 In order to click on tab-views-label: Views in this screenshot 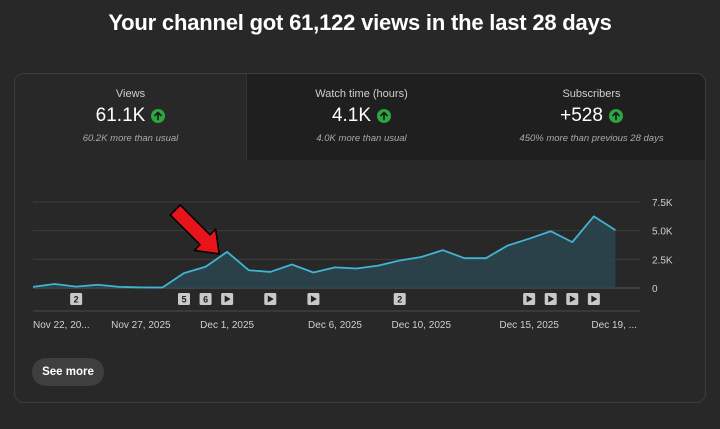, I will do `click(130, 94)`.